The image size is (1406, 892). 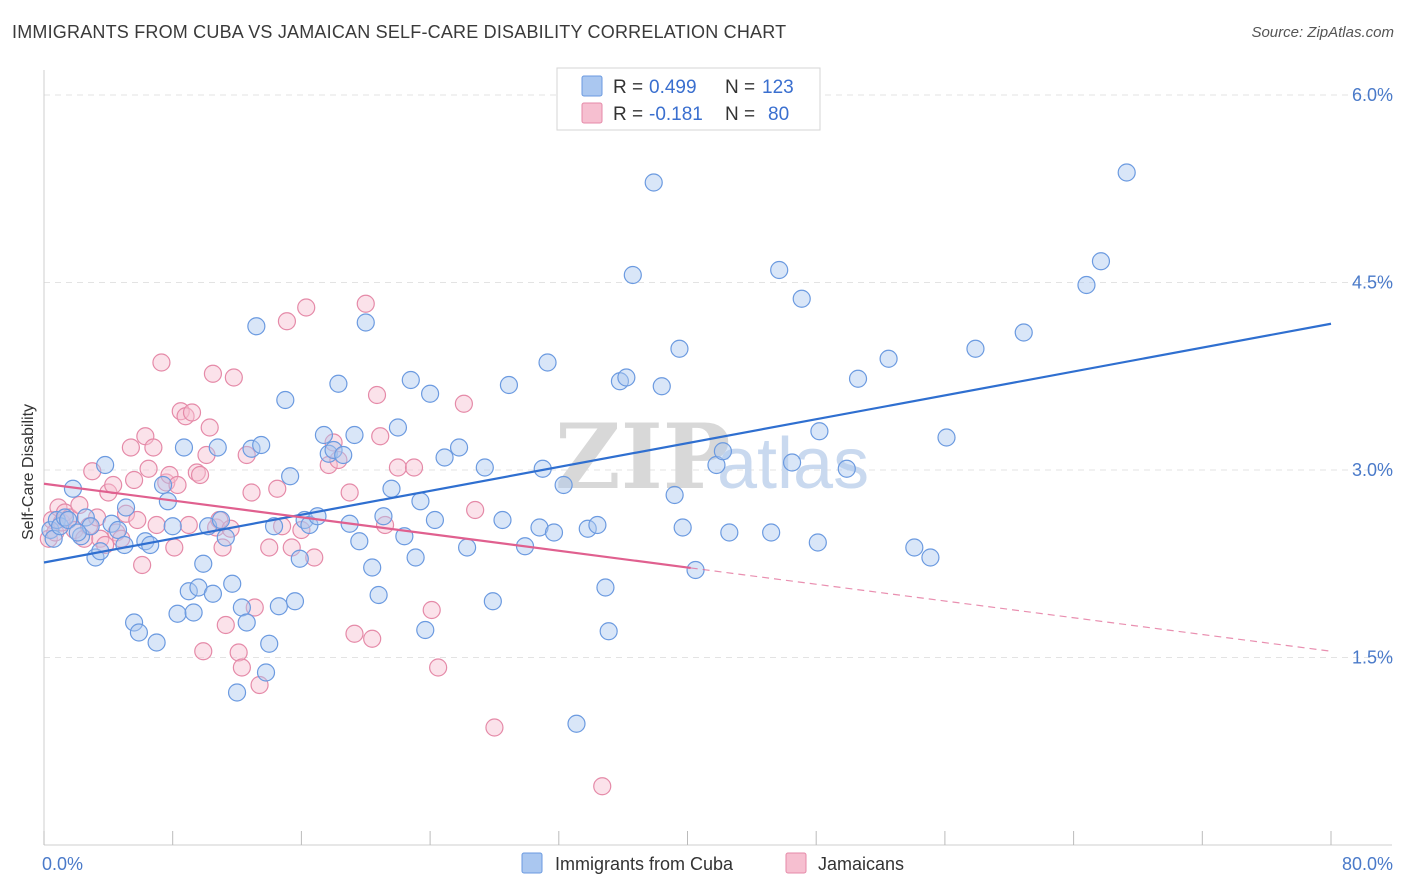 I want to click on legend-n-label-jamaicans: N =, so click(x=740, y=114).